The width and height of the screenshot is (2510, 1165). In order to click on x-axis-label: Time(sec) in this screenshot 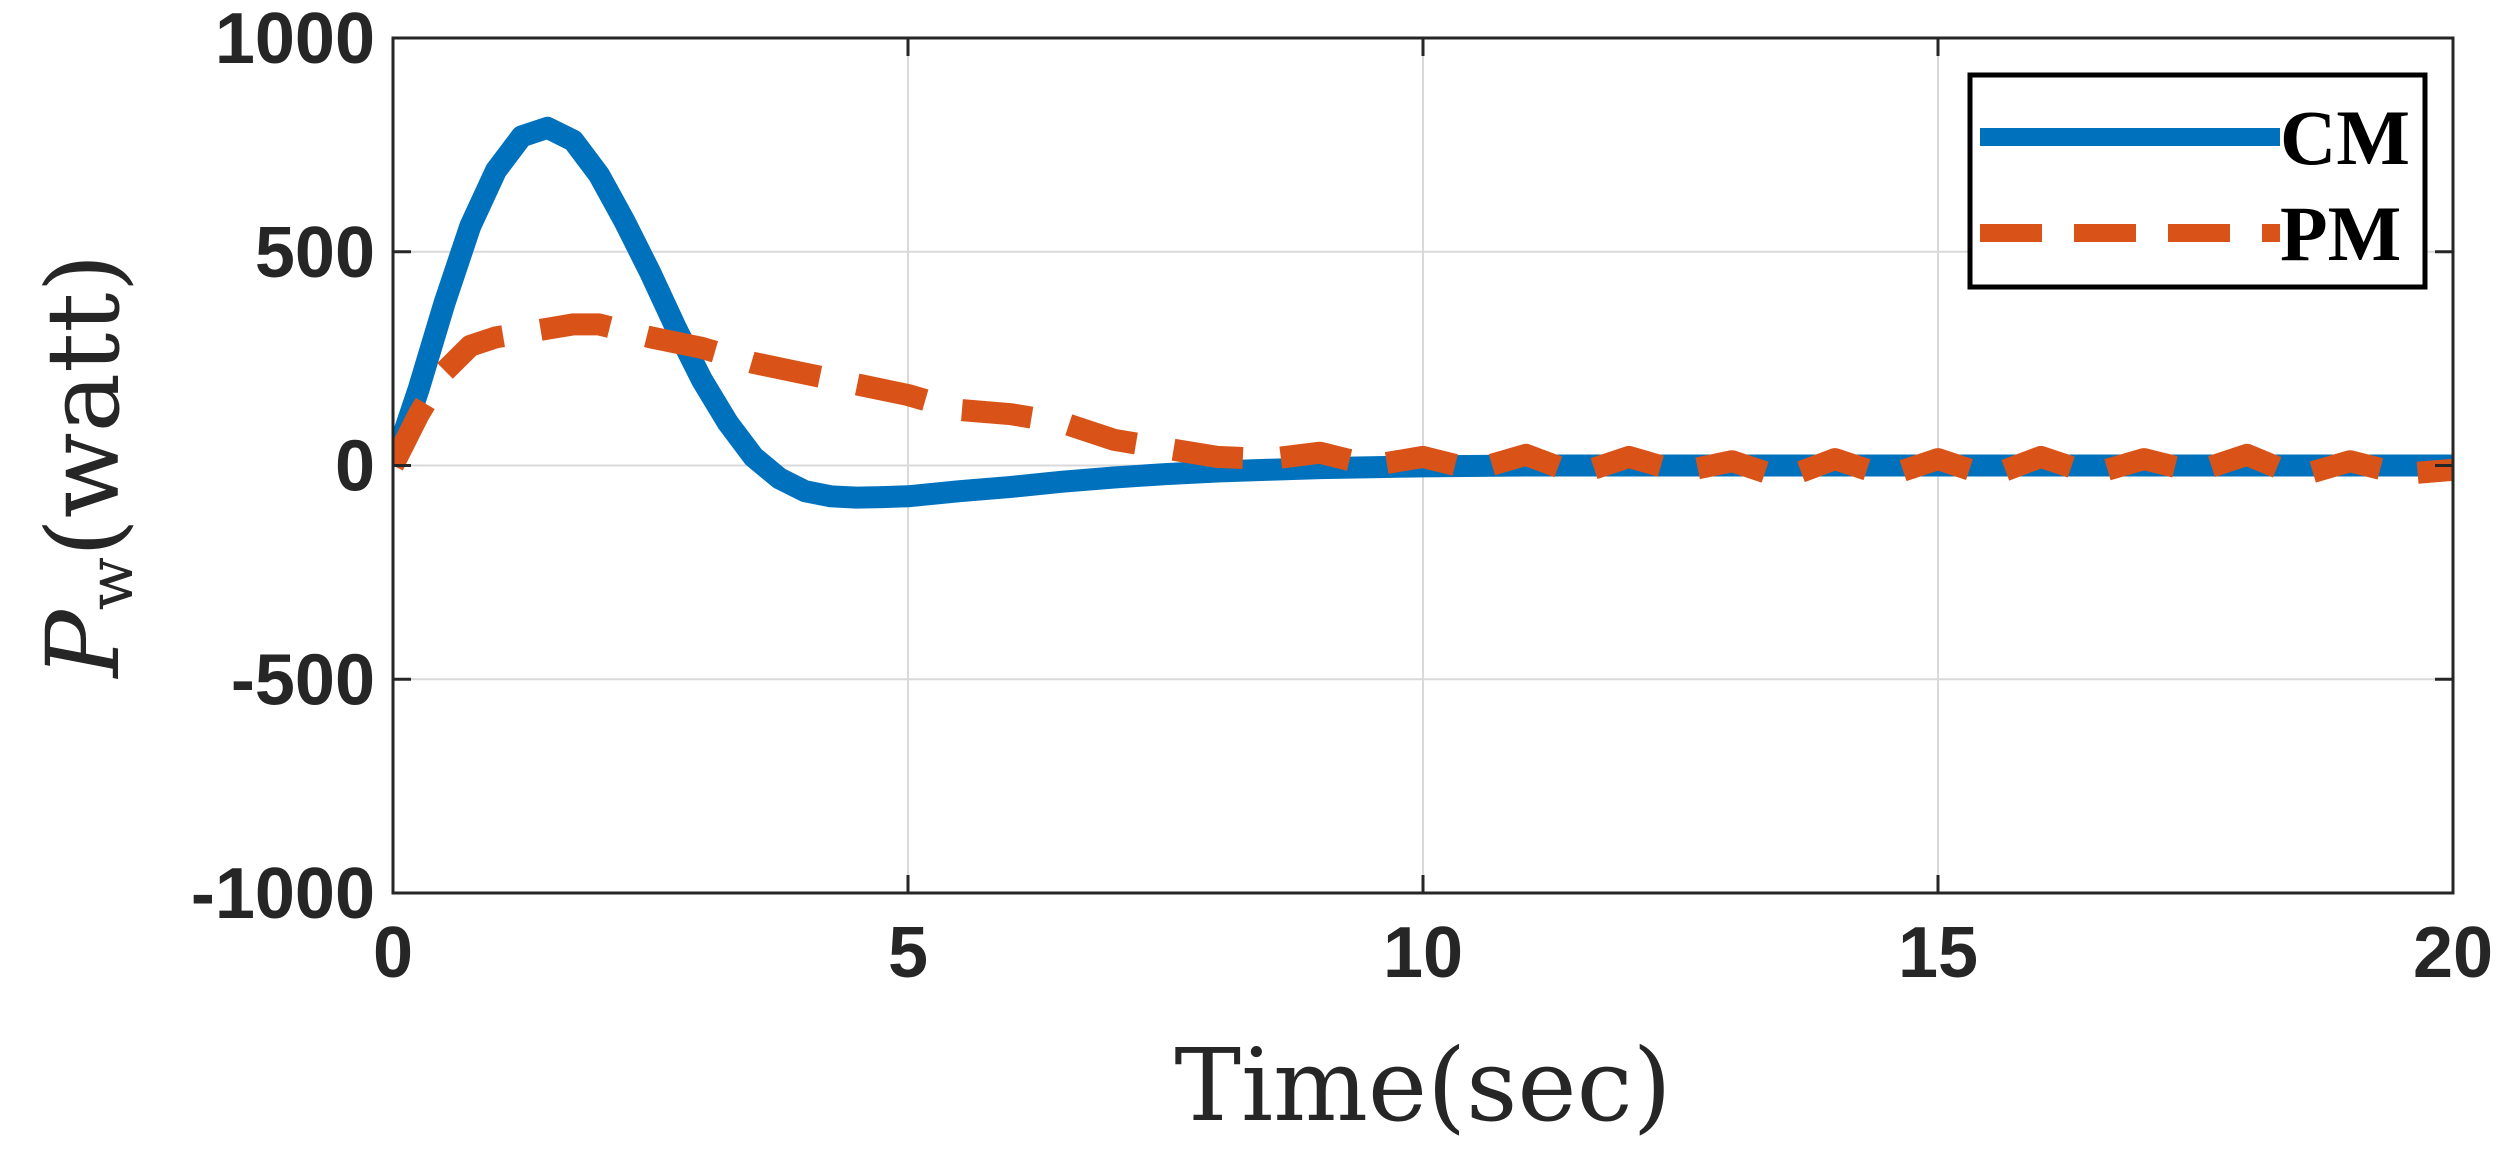, I will do `click(1422, 1085)`.